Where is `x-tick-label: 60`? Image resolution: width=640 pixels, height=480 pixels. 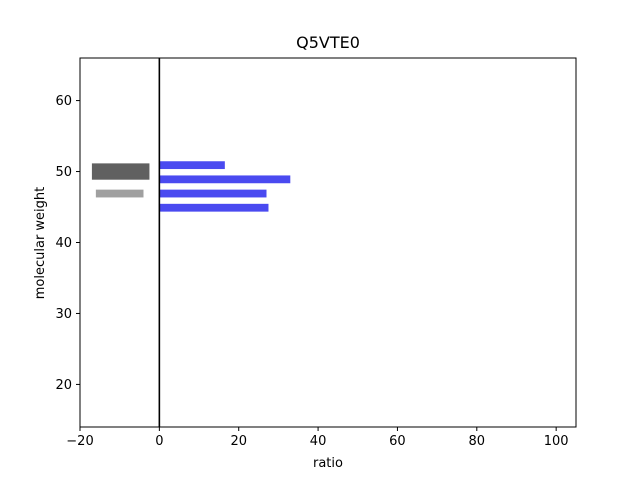
x-tick-label: 60 is located at coordinates (397, 441).